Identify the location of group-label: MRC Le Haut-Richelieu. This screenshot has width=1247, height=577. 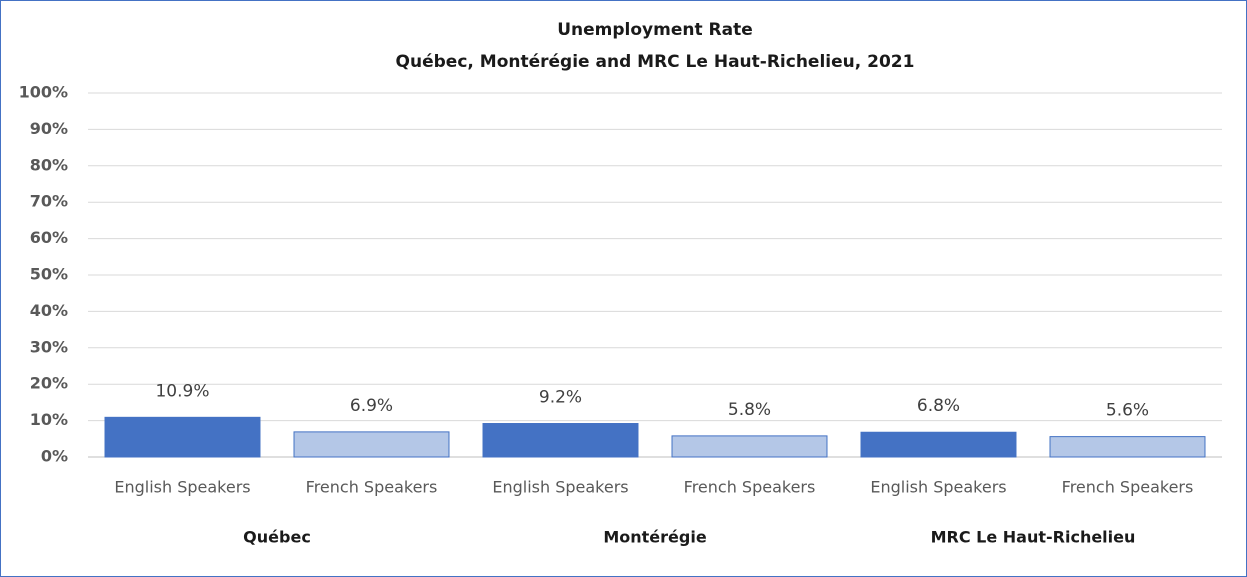
(1033, 537).